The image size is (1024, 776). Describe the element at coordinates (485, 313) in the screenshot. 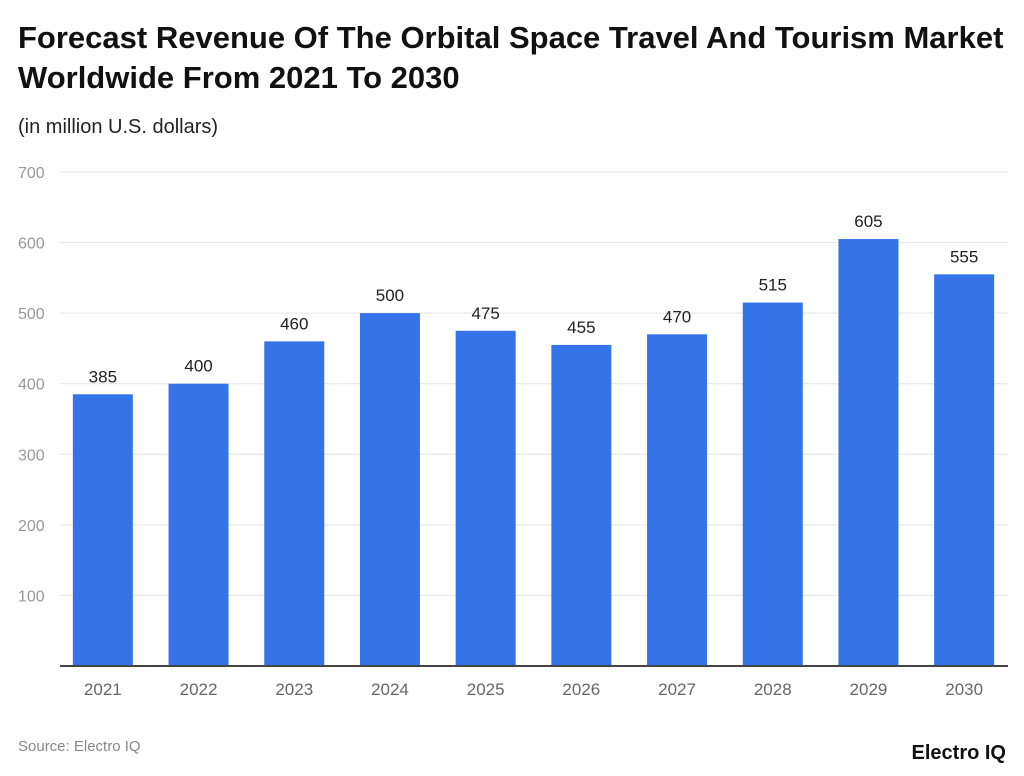

I see `data-label: 475` at that location.